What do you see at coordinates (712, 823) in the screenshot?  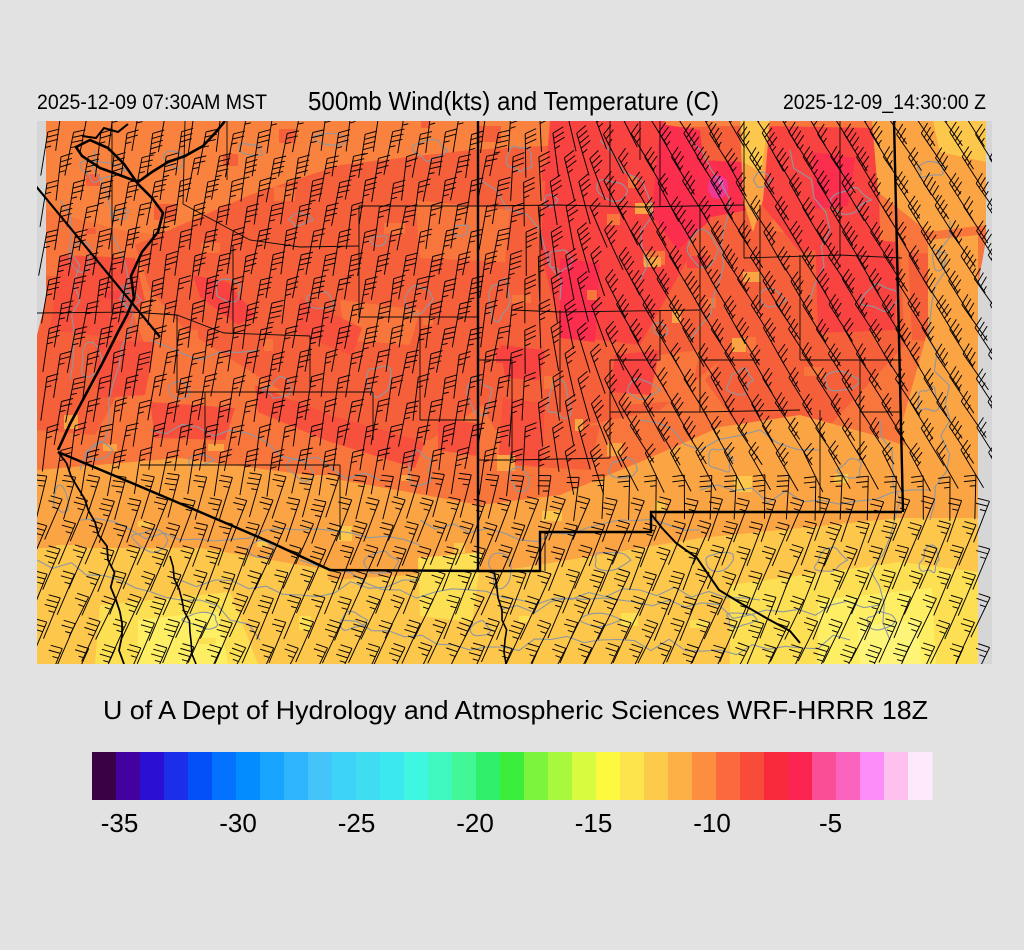 I see `svg-text: -10` at bounding box center [712, 823].